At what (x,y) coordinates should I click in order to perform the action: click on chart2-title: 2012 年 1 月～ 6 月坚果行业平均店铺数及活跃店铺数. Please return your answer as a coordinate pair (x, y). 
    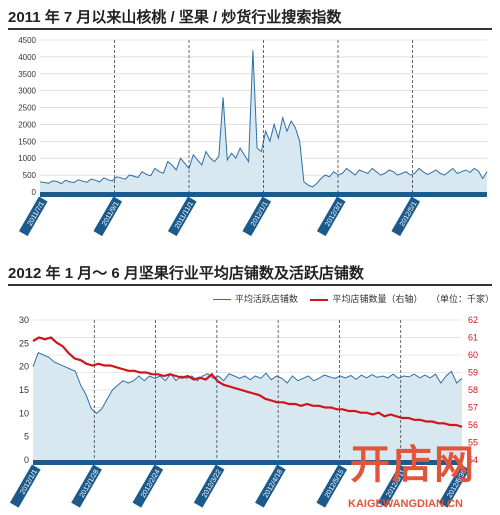
    Looking at the image, I should click on (186, 273).